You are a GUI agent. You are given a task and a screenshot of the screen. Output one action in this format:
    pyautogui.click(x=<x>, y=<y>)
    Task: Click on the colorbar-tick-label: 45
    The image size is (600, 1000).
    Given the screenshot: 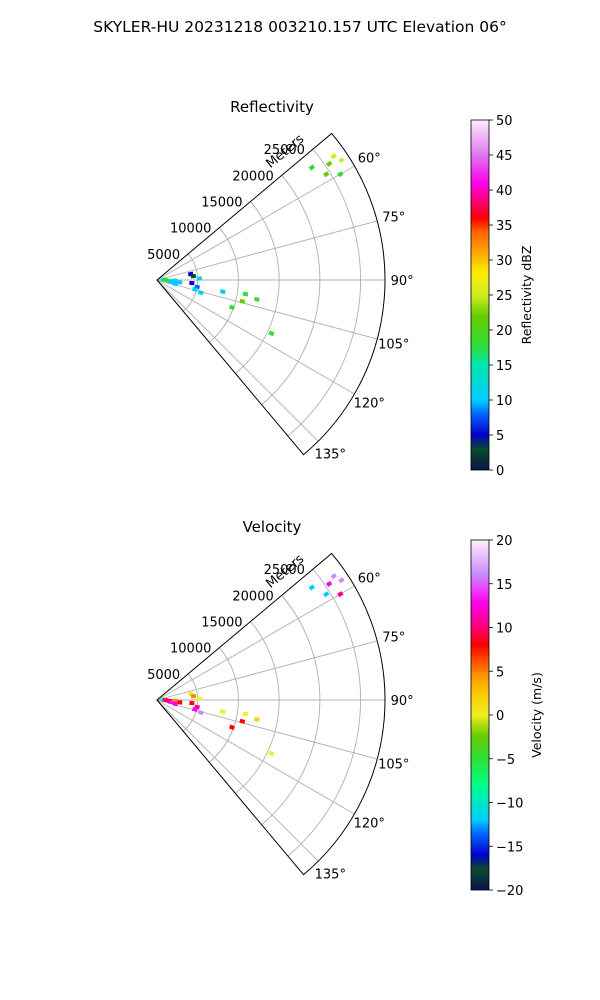 What is the action you would take?
    pyautogui.click(x=504, y=156)
    